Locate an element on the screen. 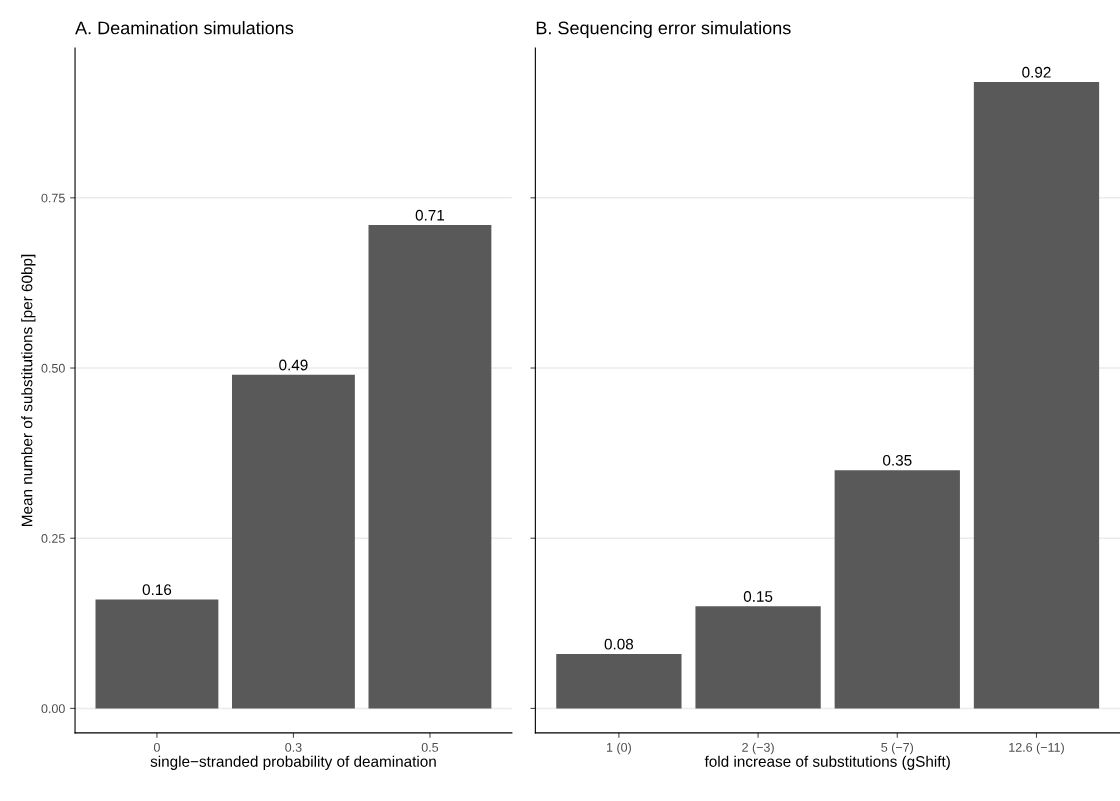  x-tick-label: 1 (0) is located at coordinates (618, 748).